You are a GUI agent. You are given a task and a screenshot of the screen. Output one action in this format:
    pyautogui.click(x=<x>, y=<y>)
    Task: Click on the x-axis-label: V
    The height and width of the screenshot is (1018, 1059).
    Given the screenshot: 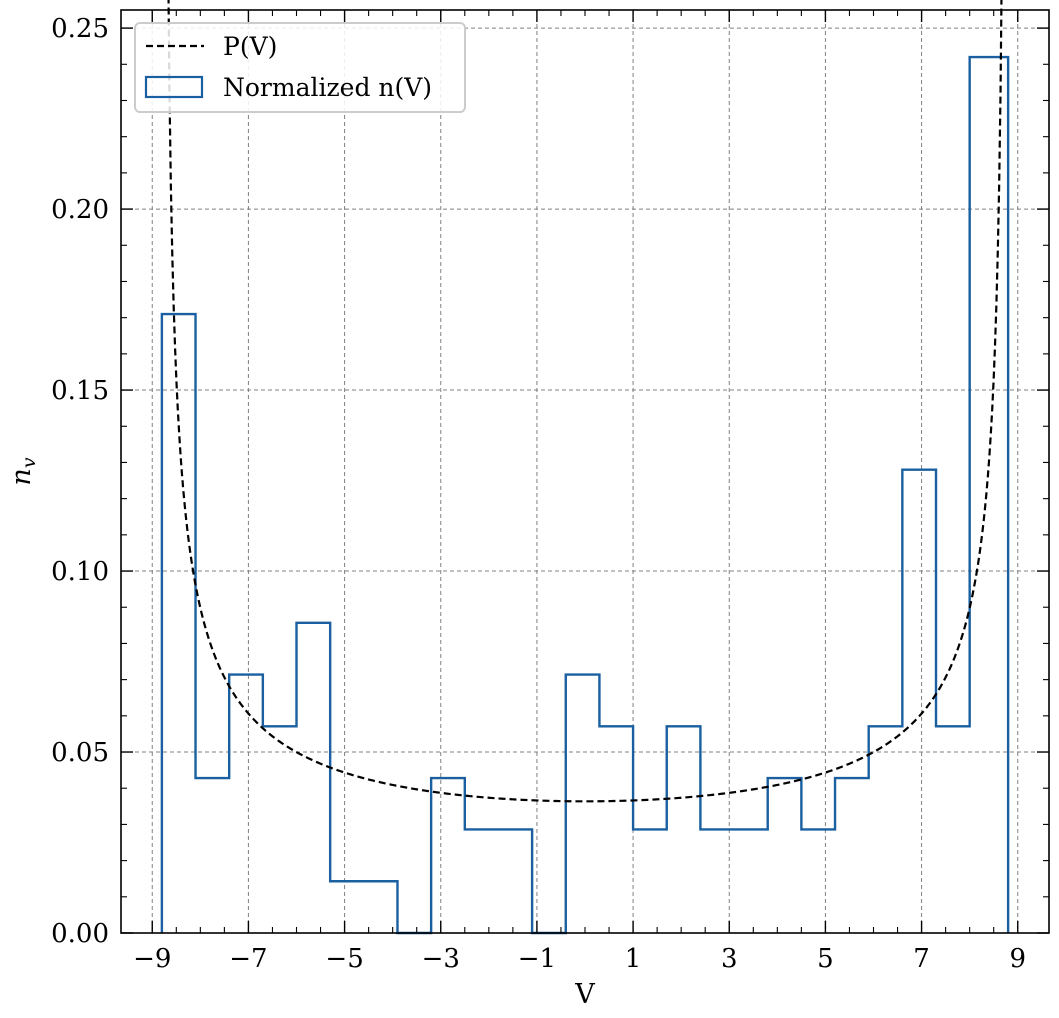 What is the action you would take?
    pyautogui.click(x=584, y=994)
    